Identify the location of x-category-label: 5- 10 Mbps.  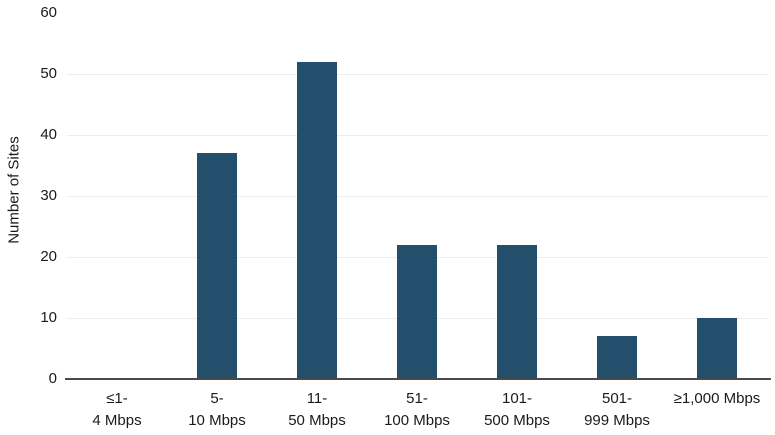
(217, 410).